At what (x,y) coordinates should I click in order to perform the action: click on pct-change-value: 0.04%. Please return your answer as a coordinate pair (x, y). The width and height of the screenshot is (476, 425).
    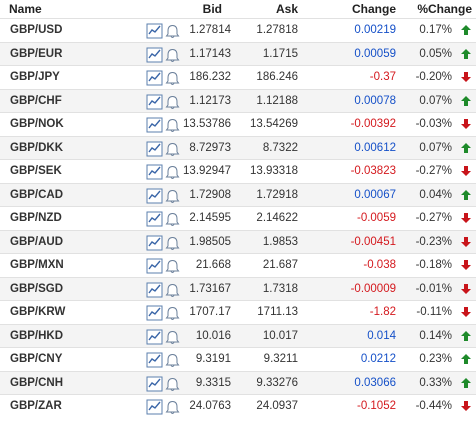
    Looking at the image, I should click on (435, 194).